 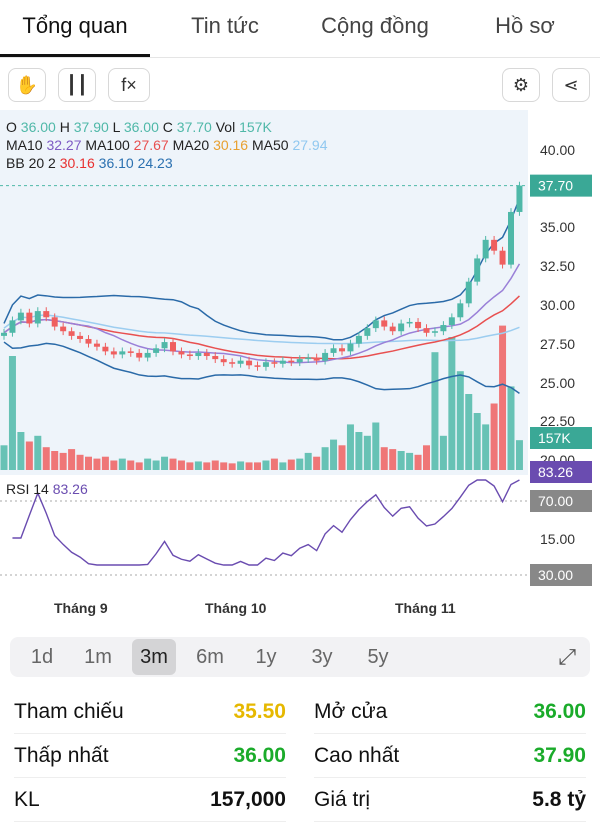 What do you see at coordinates (557, 421) in the screenshot?
I see `price-tick-label: 22.50` at bounding box center [557, 421].